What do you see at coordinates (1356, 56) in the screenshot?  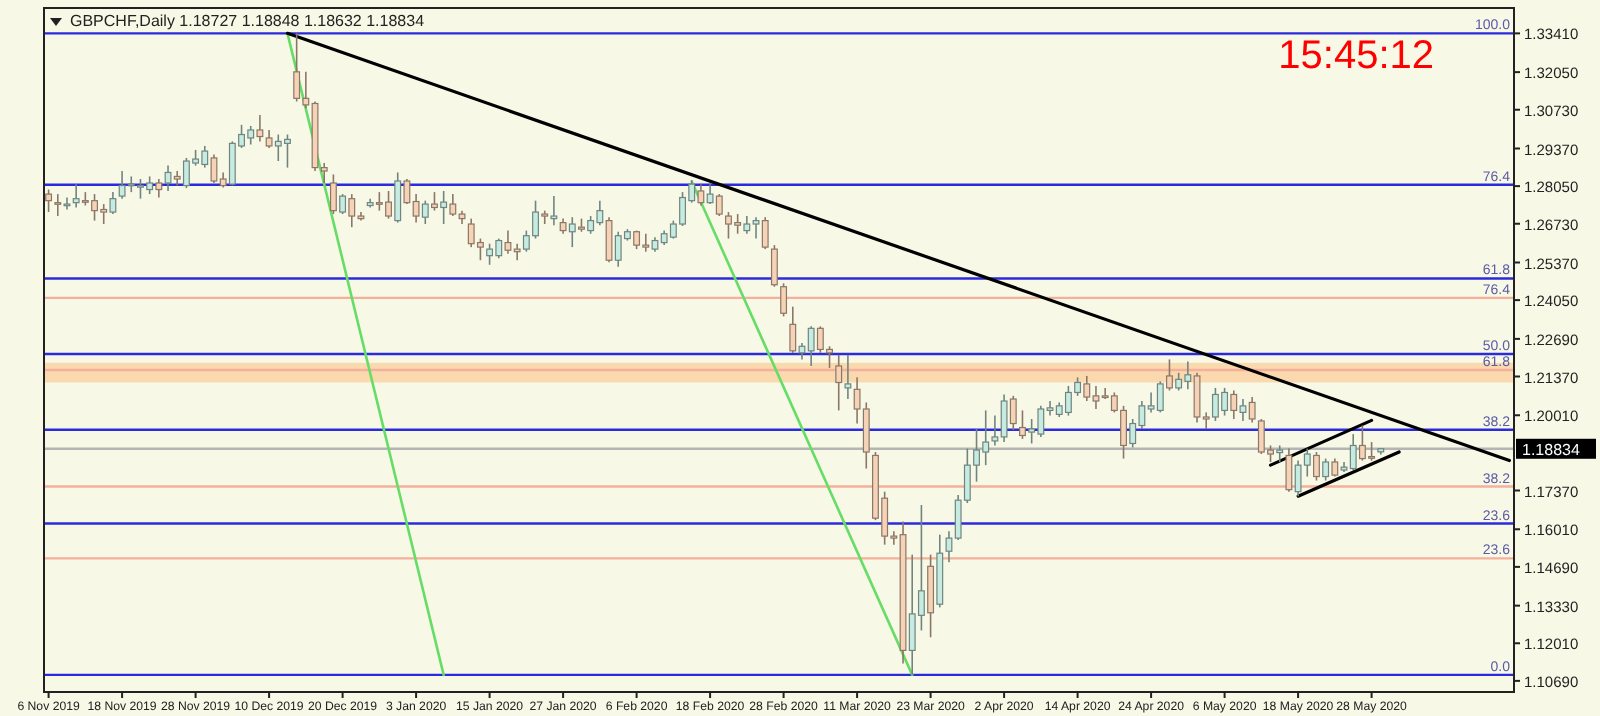 I see `annotation: 15:45:12` at bounding box center [1356, 56].